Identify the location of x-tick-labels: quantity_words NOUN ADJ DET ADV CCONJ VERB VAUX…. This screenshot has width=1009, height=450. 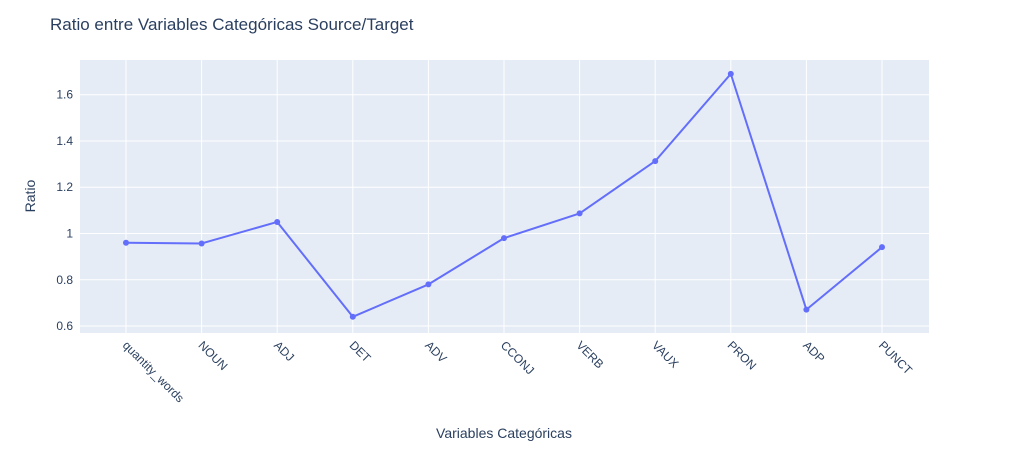
(518, 371).